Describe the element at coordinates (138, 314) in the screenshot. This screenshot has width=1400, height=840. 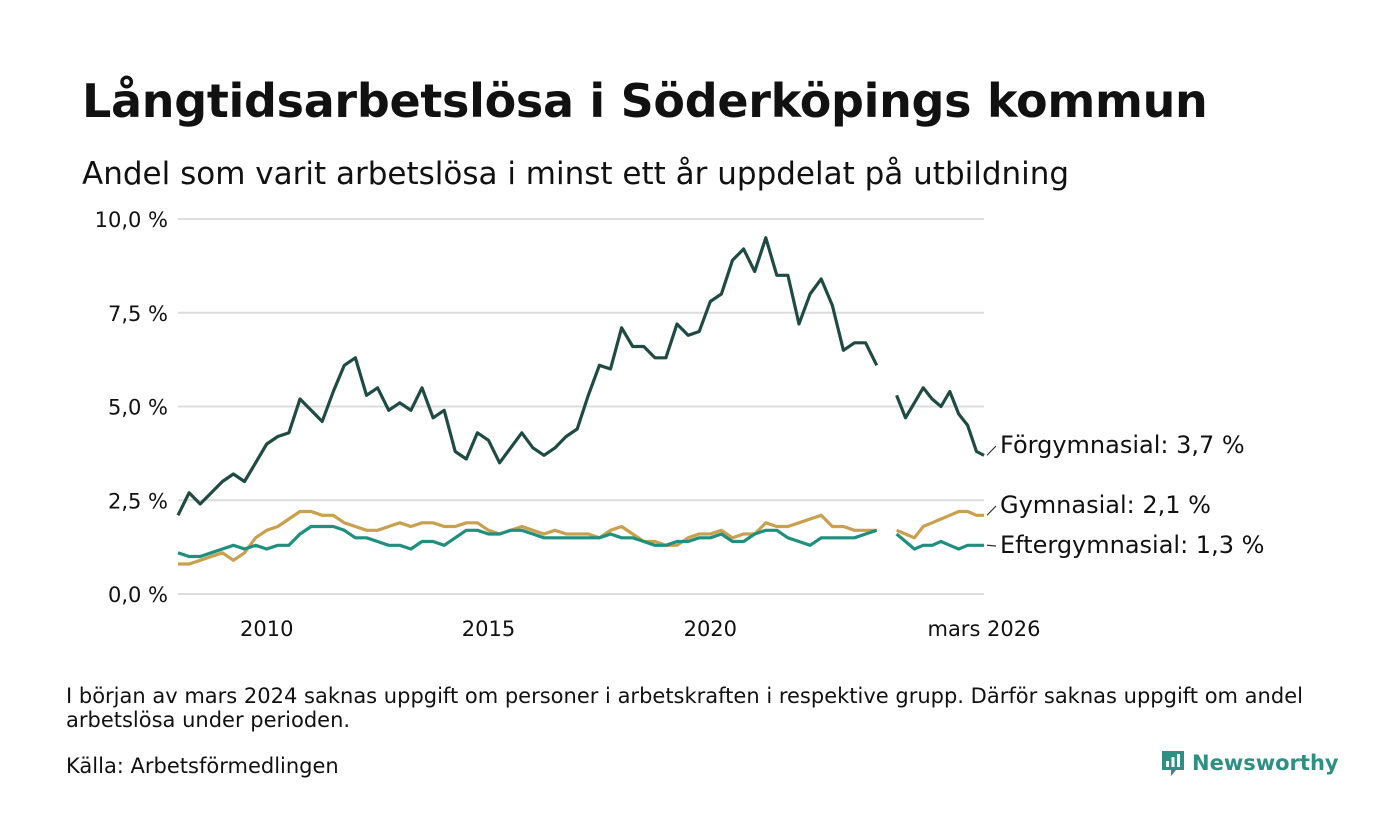
I see `y-tick-label: 7,5 %` at that location.